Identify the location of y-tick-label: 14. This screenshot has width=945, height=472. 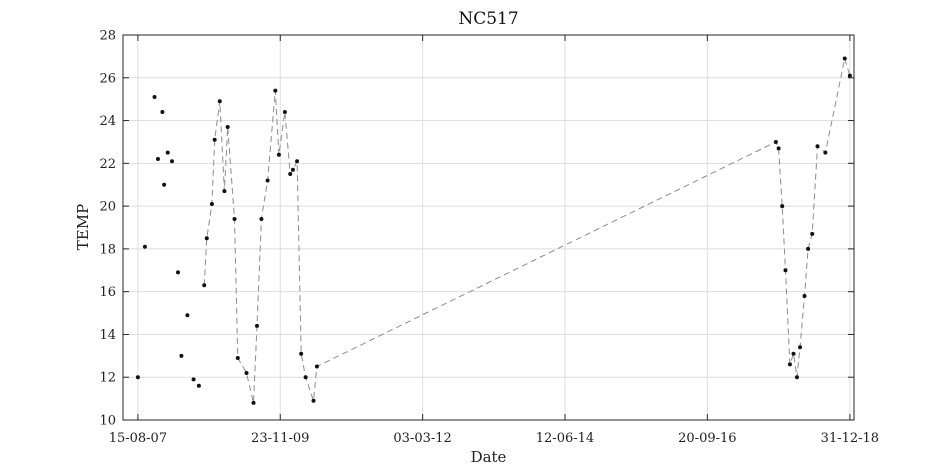
(107, 335).